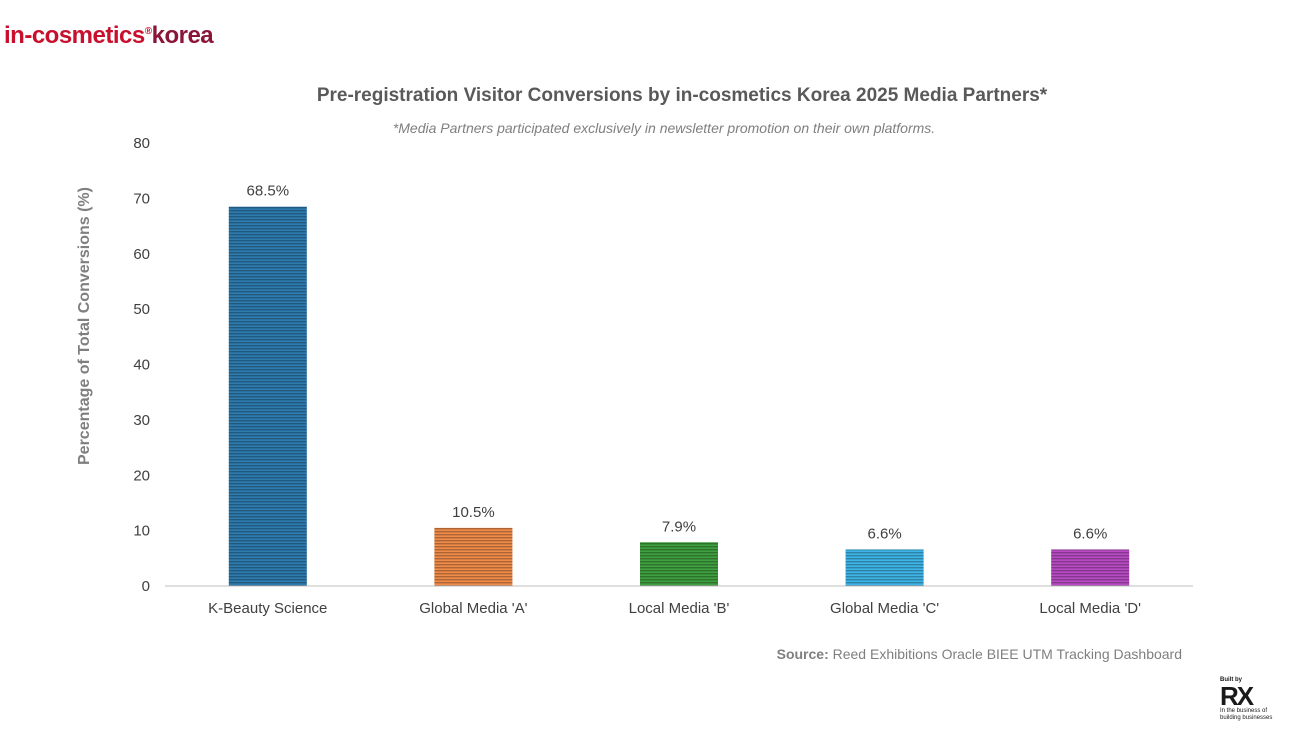 This screenshot has width=1299, height=732. What do you see at coordinates (1231, 680) in the screenshot?
I see `rx-built-by: Built by` at bounding box center [1231, 680].